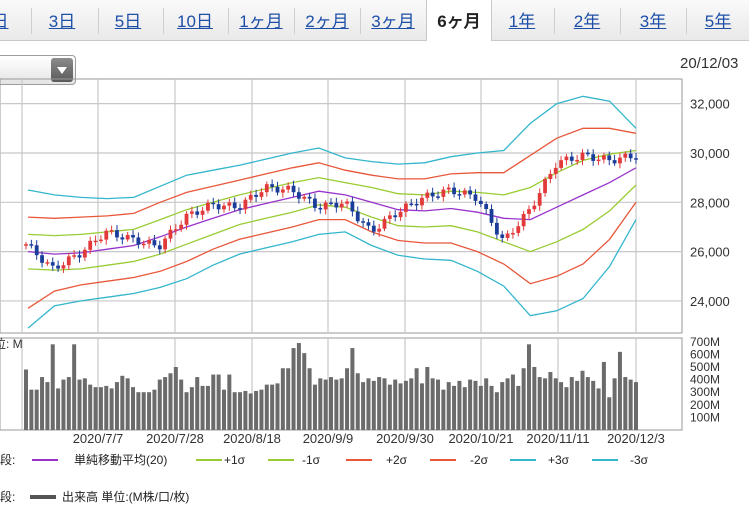 This screenshot has height=515, width=749. I want to click on tab-5: 1ヶ月, so click(261, 21).